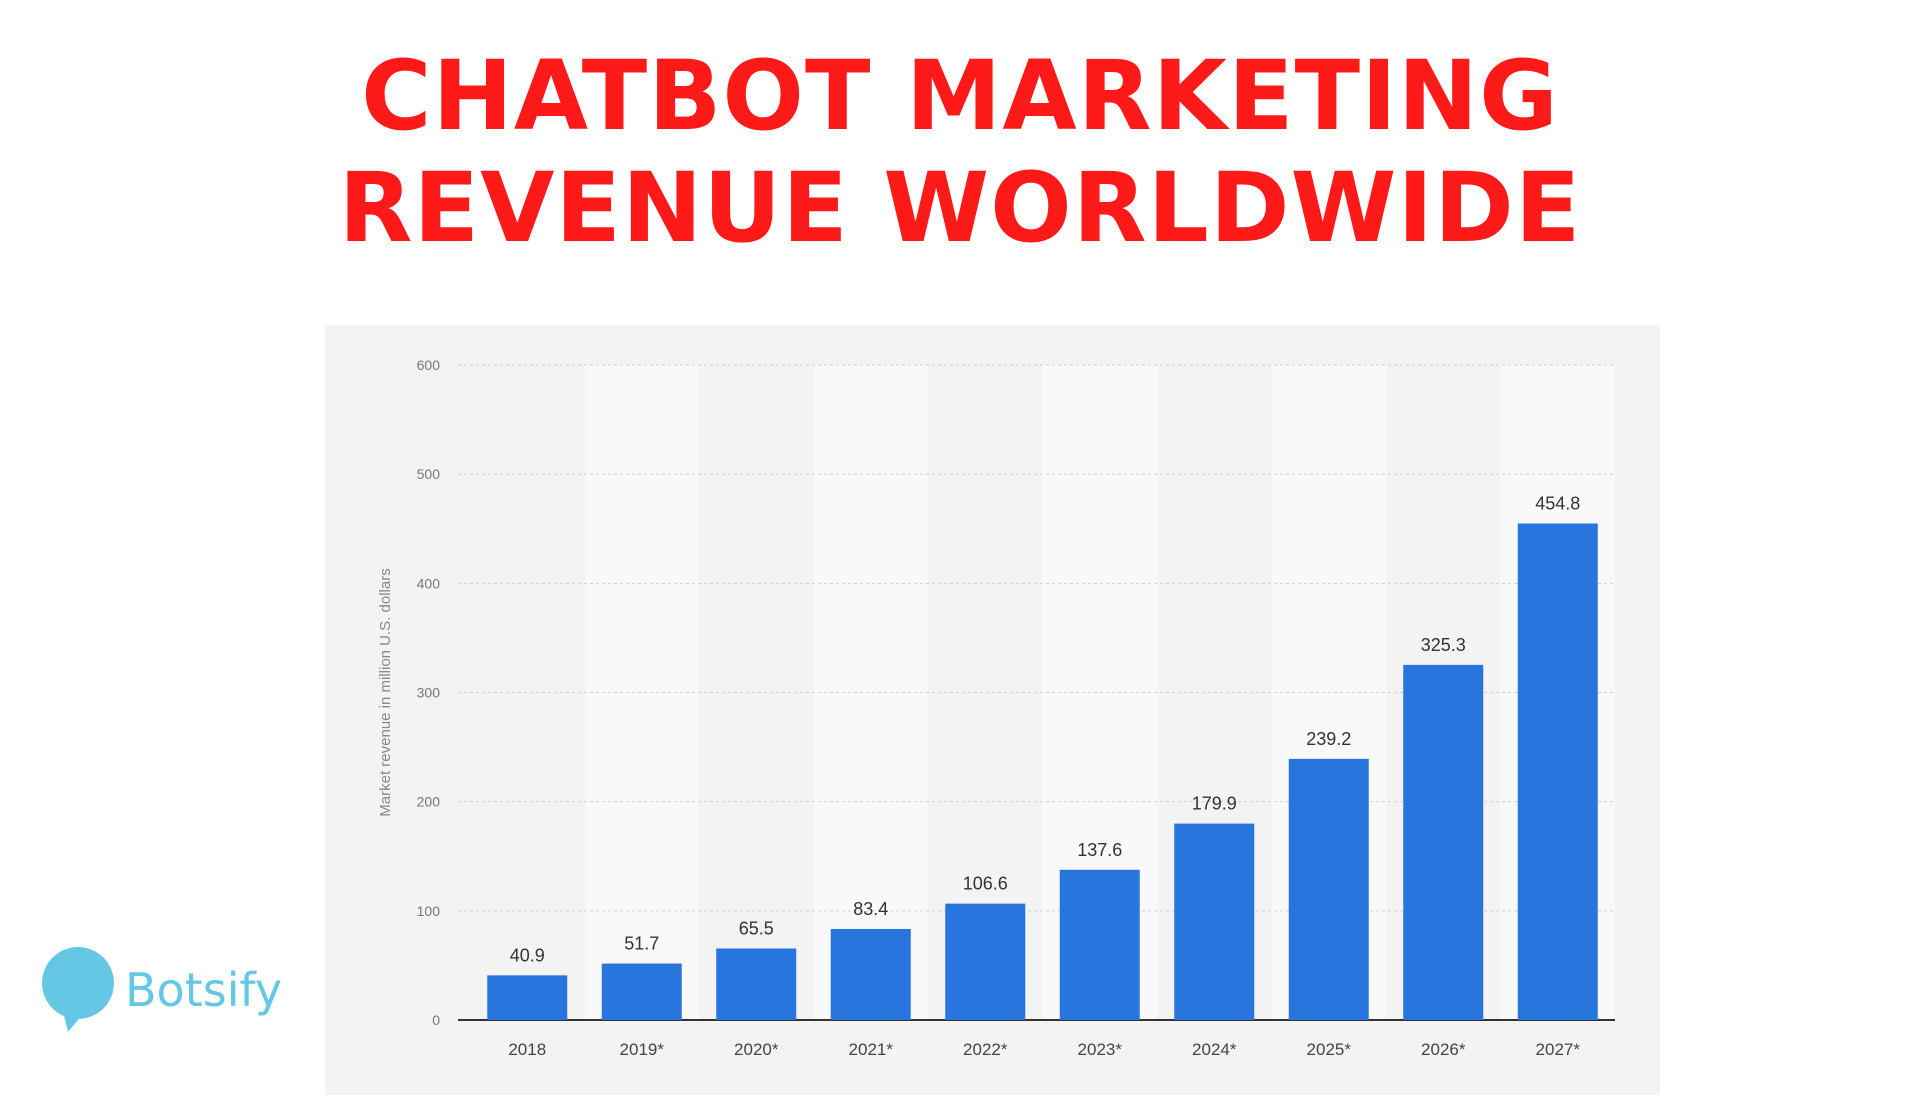 This screenshot has width=1920, height=1095. Describe the element at coordinates (1214, 804) in the screenshot. I see `data-label: 179.9` at that location.